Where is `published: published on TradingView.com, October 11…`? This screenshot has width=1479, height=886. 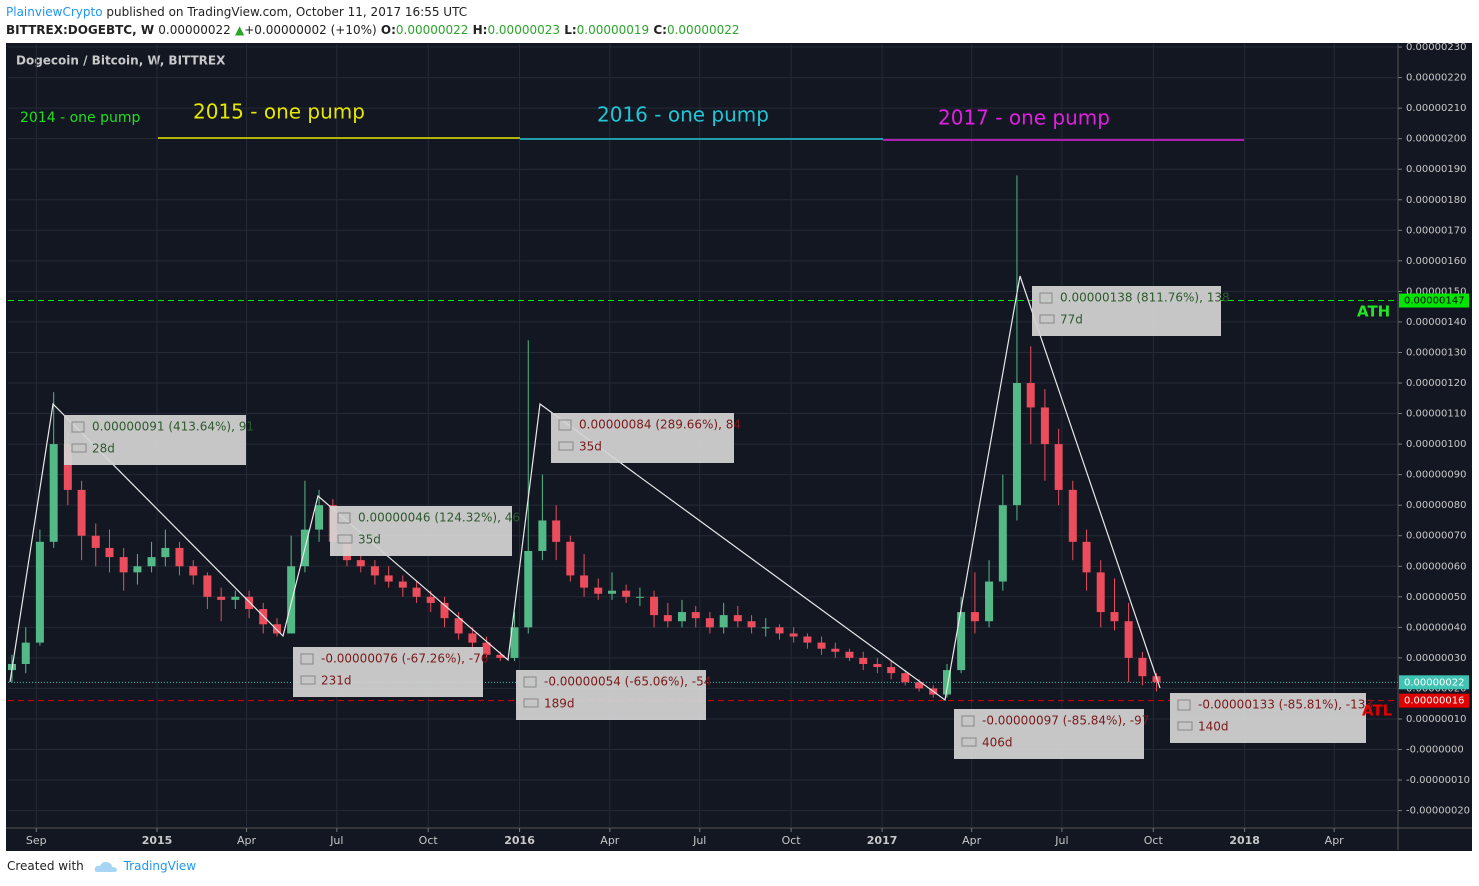
published: published on TradingView.com, October 11… is located at coordinates (287, 12).